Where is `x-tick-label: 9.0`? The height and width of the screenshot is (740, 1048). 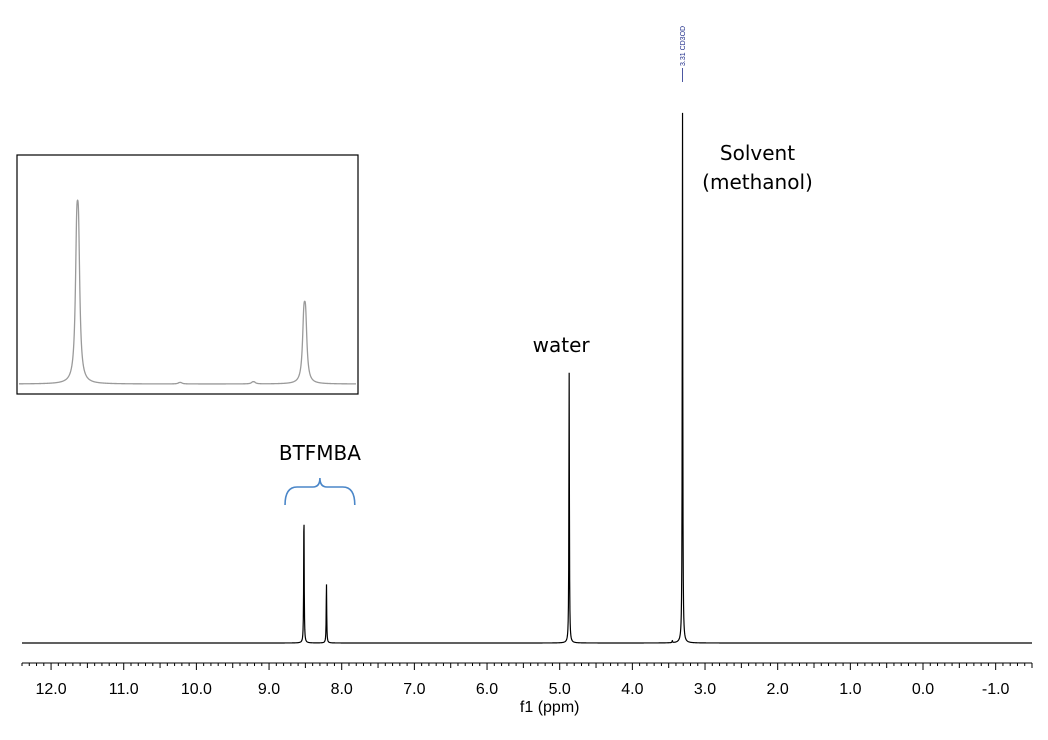 x-tick-label: 9.0 is located at coordinates (269, 689).